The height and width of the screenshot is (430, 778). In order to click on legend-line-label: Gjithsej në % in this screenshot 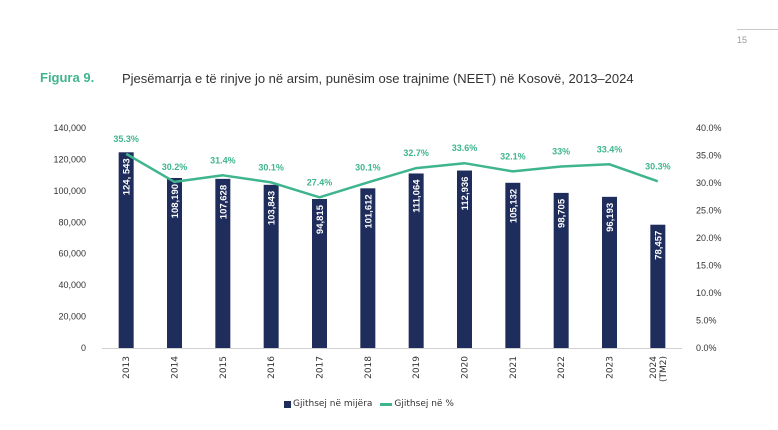, I will do `click(424, 404)`.